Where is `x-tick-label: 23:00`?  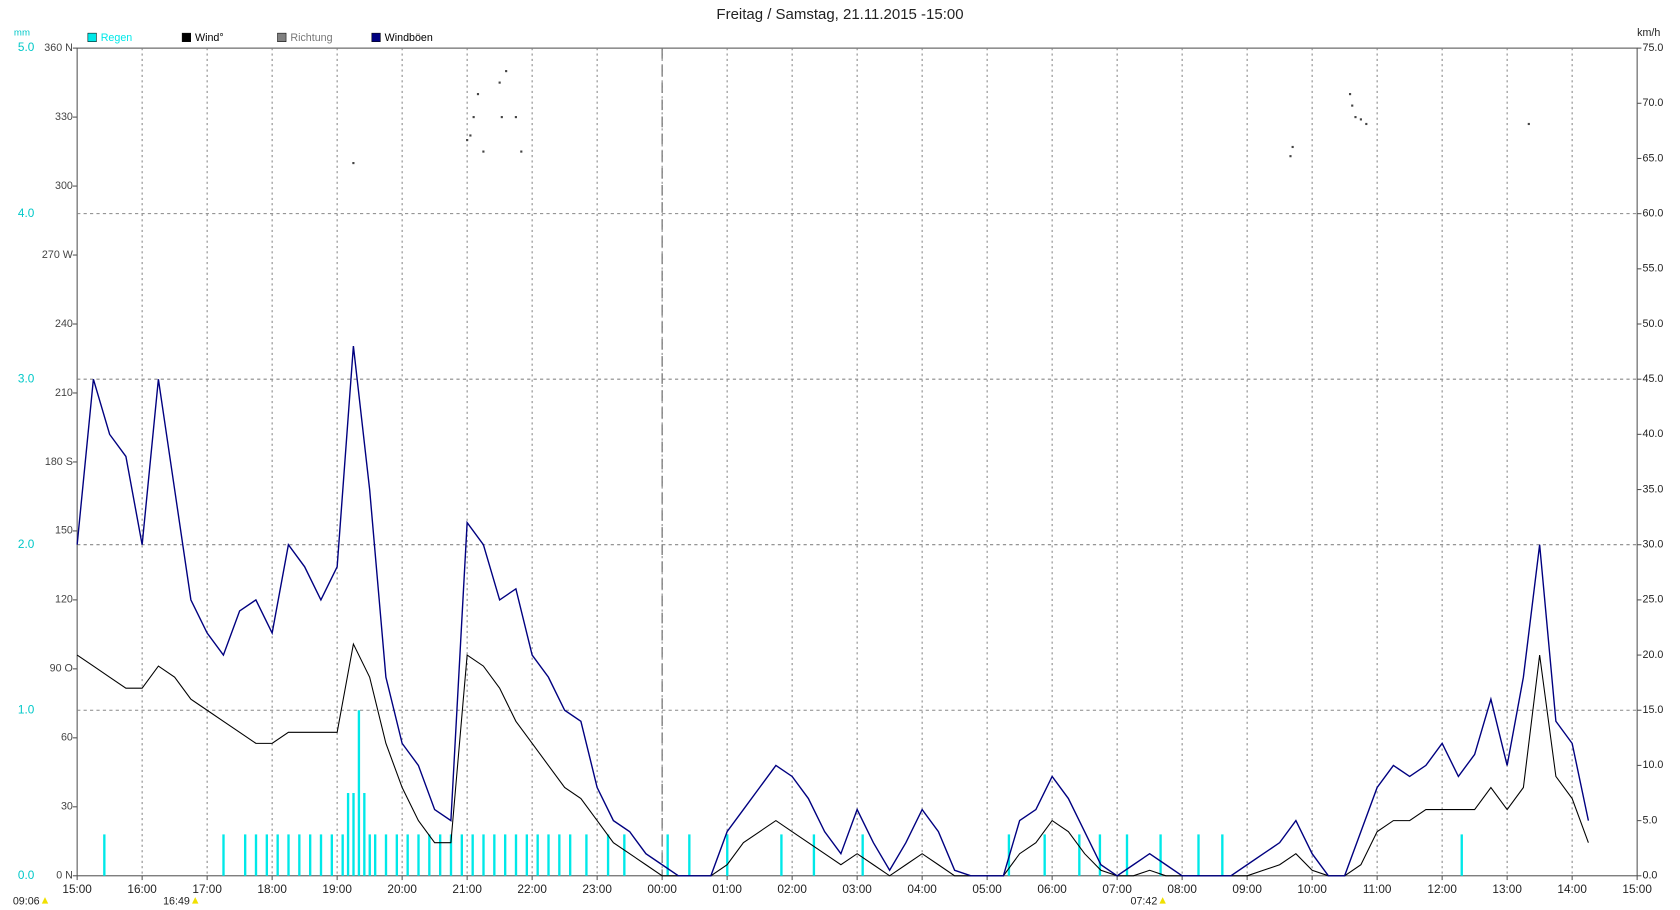
x-tick-label: 23:00 is located at coordinates (597, 889).